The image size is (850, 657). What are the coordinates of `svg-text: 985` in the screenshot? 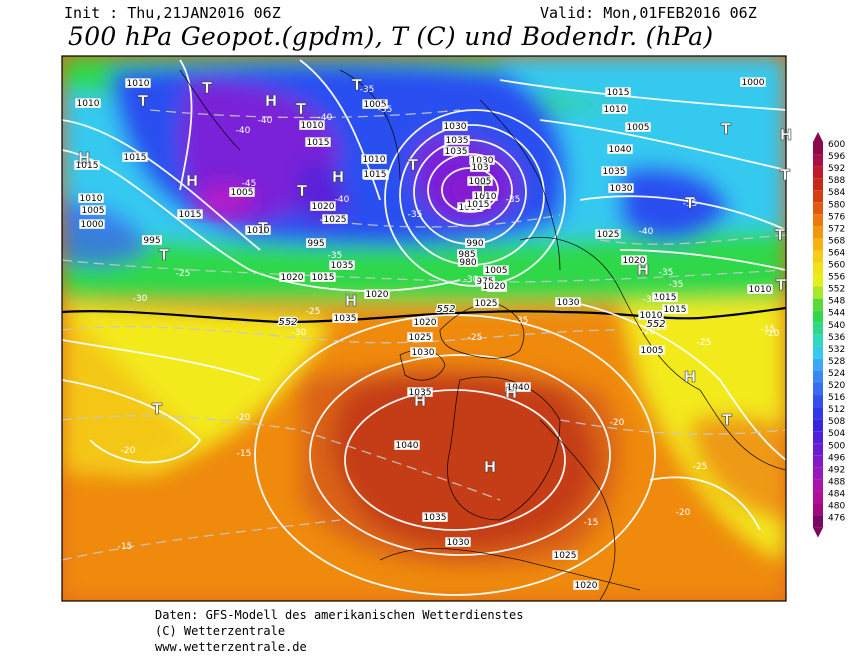 It's located at (466, 255).